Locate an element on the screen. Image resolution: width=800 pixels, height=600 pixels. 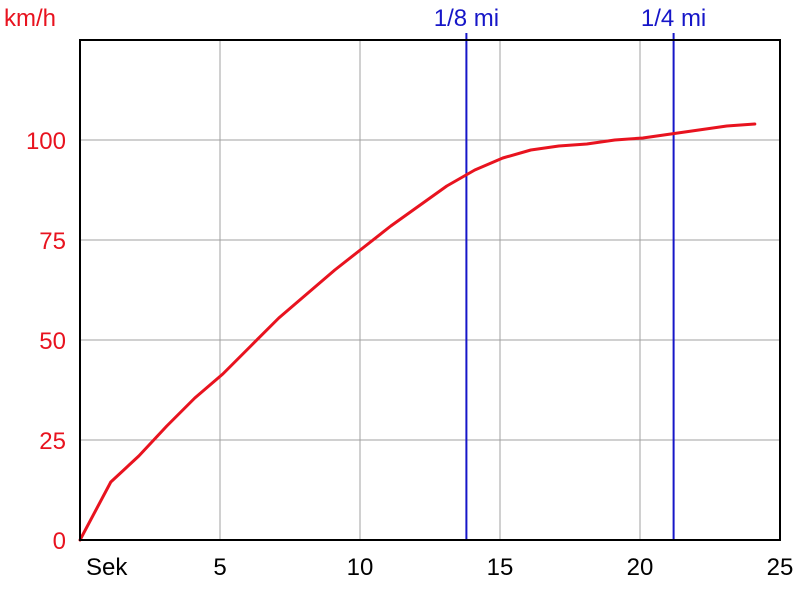
x-tick-label: 10 is located at coordinates (360, 567).